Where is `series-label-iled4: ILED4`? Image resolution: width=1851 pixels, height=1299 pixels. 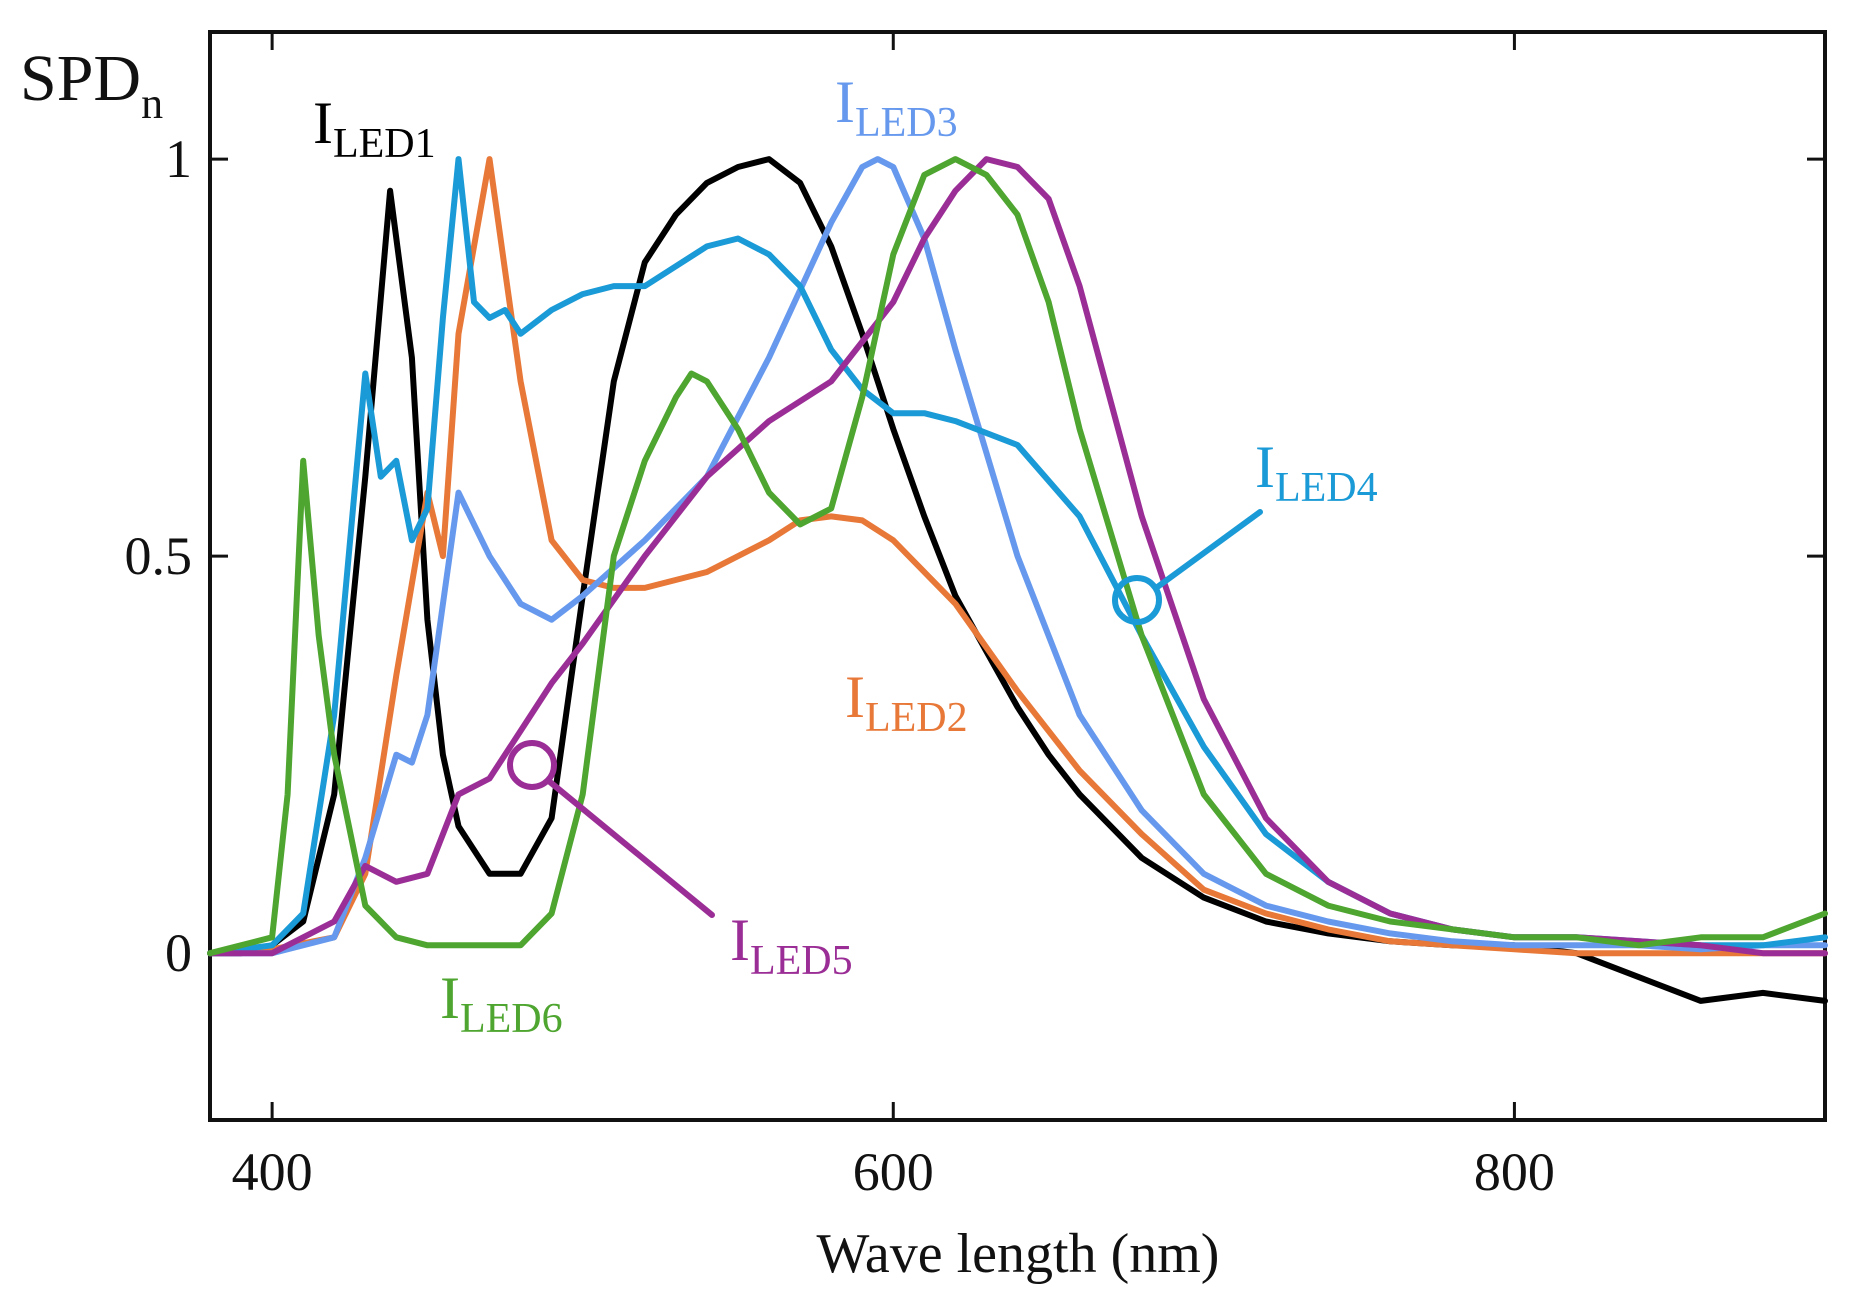
series-label-iled4: ILED4 is located at coordinates (1316, 472).